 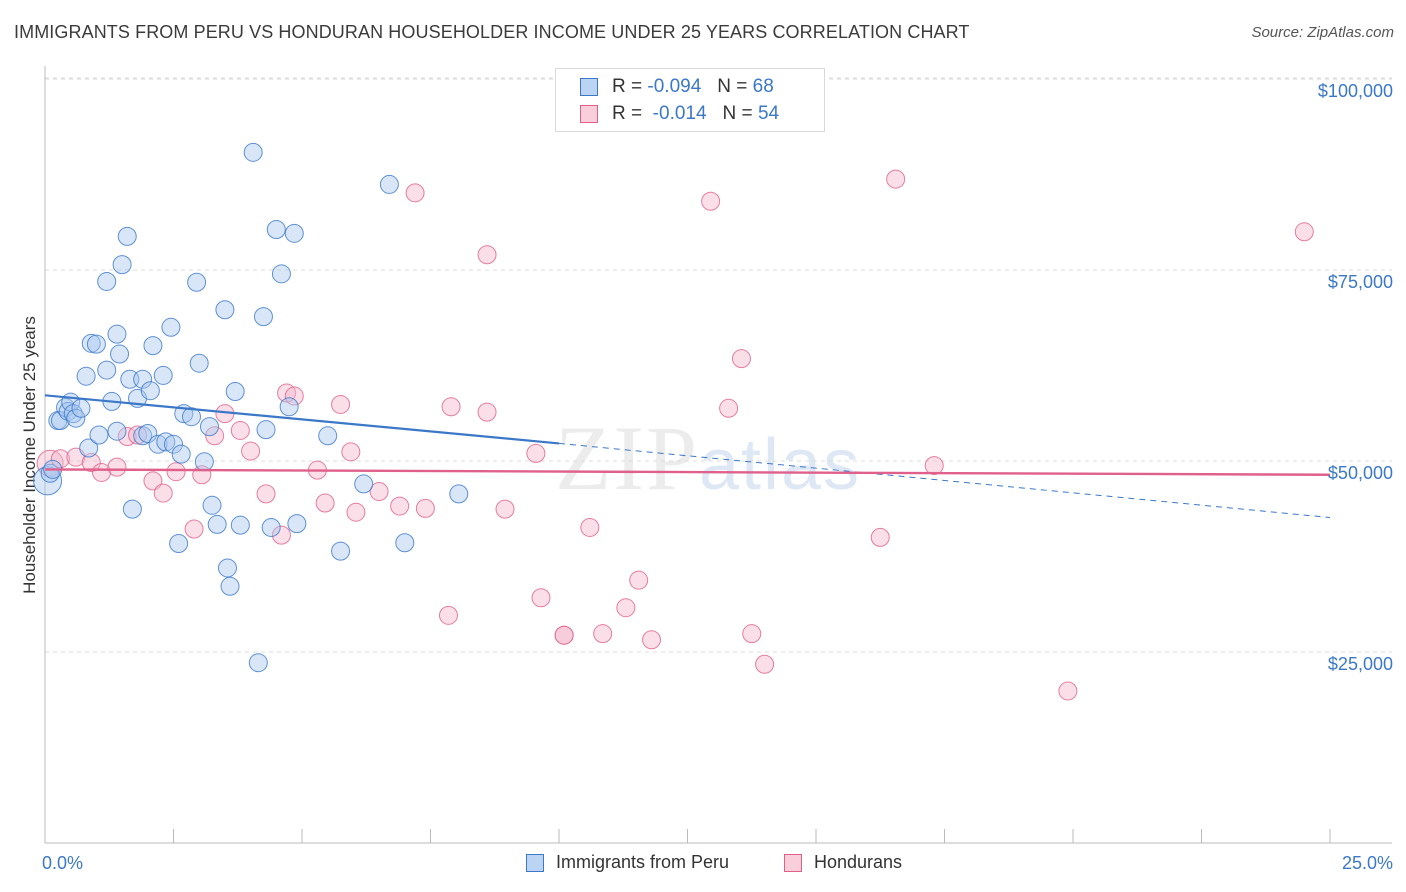 What do you see at coordinates (302, 419) in the screenshot?
I see `peru-trend-line` at bounding box center [302, 419].